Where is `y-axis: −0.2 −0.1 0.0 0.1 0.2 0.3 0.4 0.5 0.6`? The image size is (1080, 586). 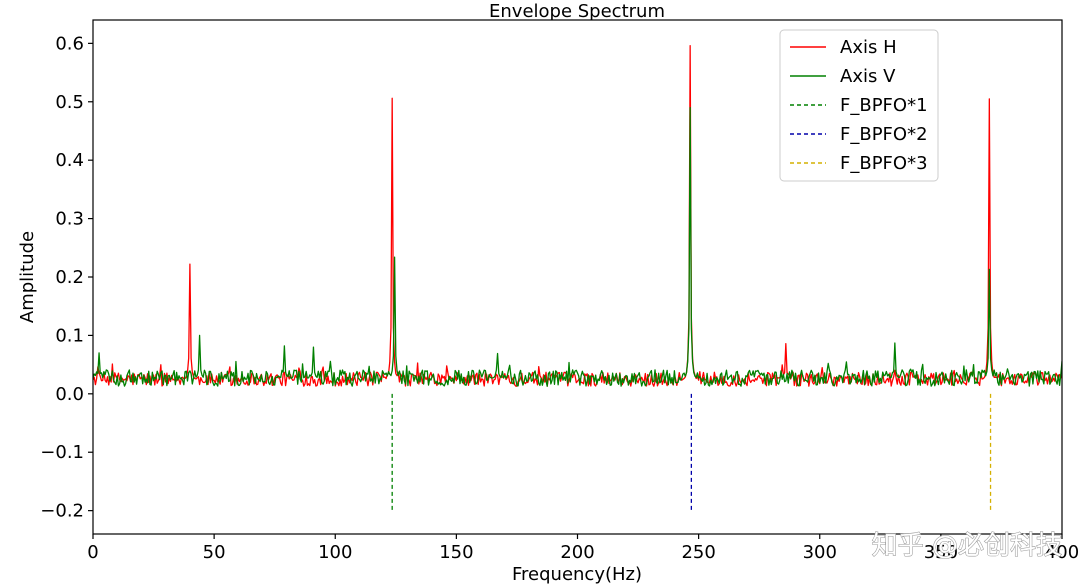 y-axis: −0.2 −0.1 0.0 0.1 0.2 0.3 0.4 0.5 0.6 is located at coordinates (66, 277).